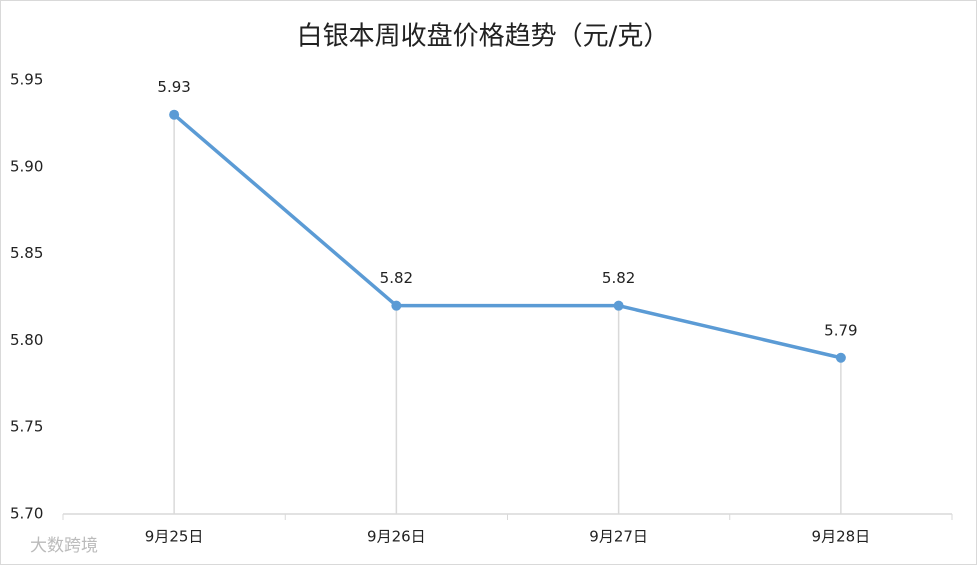  Describe the element at coordinates (64, 546) in the screenshot. I see `watermark: 大数跨境` at that location.